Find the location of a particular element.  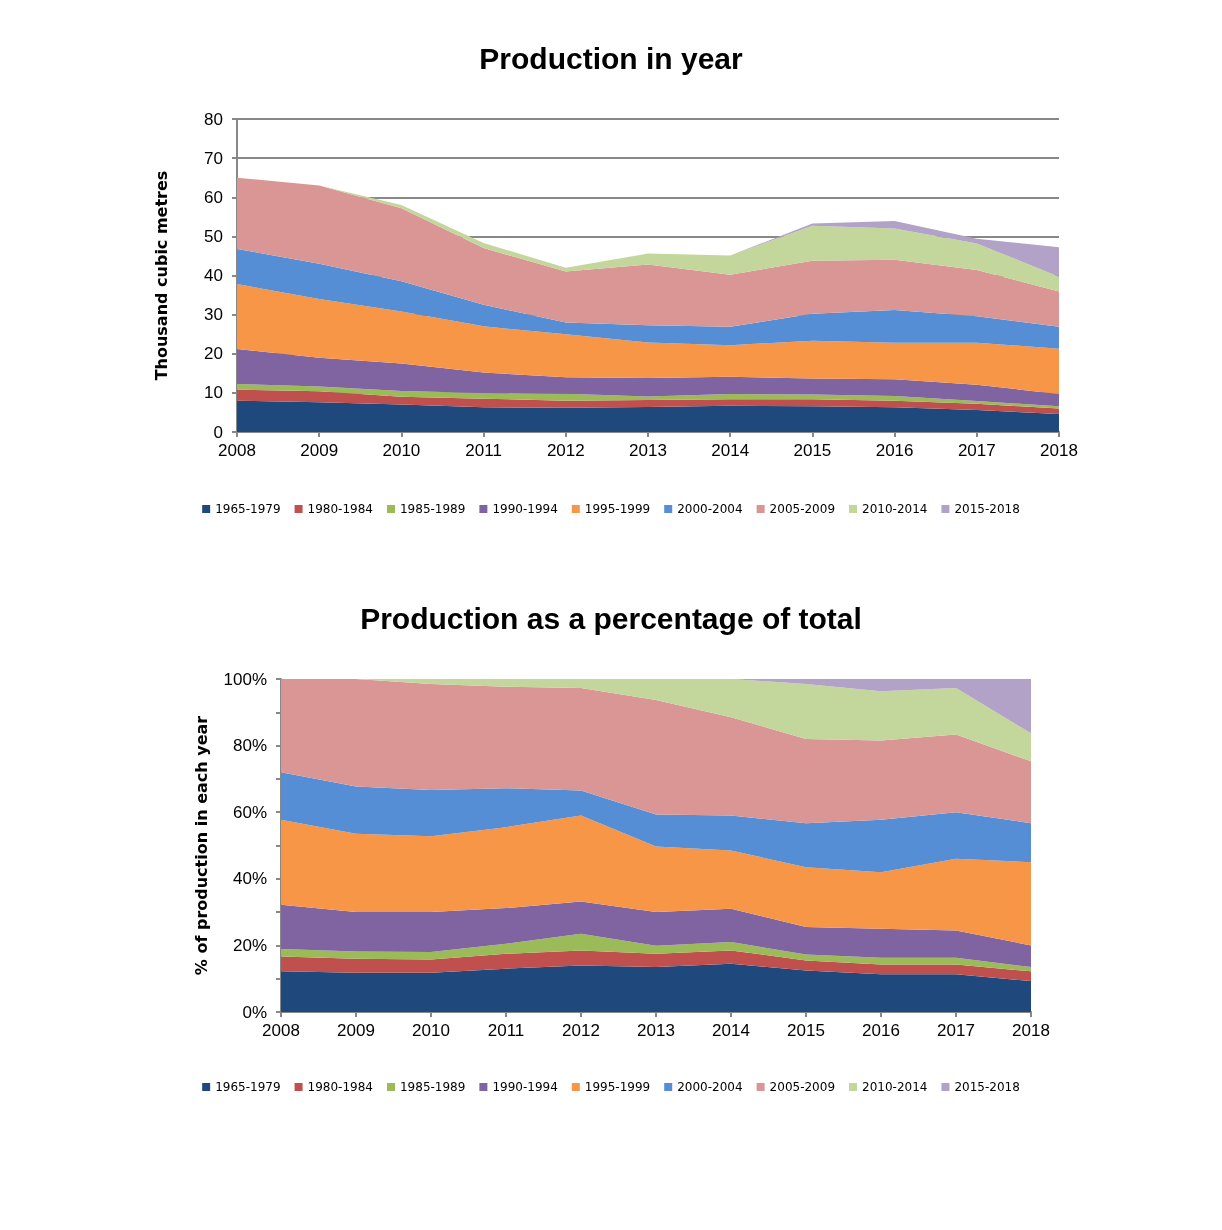

y-tick-label: 60 is located at coordinates (213, 197).